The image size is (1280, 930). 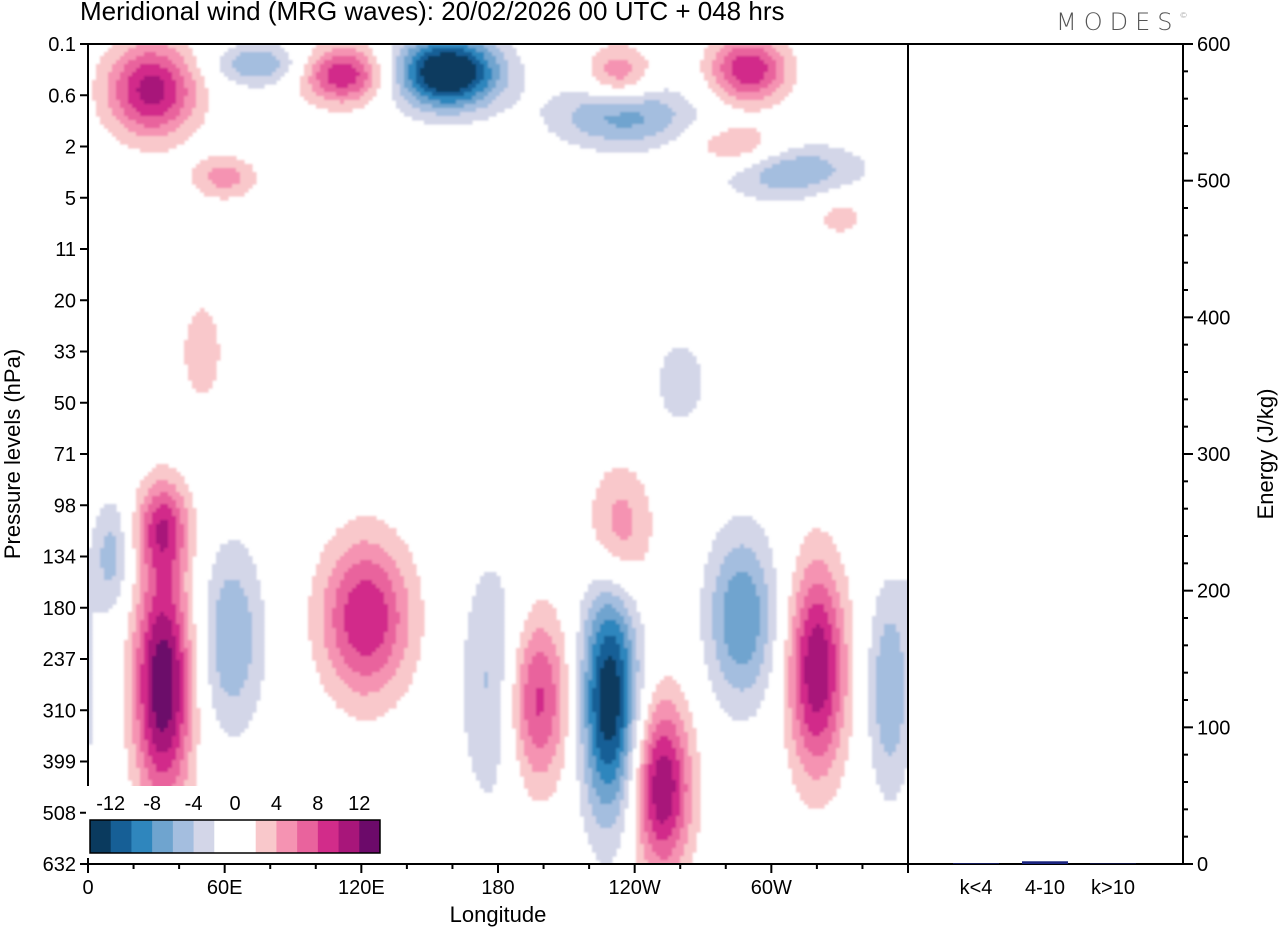 What do you see at coordinates (234, 804) in the screenshot?
I see `colorbar-tick-label: 0` at bounding box center [234, 804].